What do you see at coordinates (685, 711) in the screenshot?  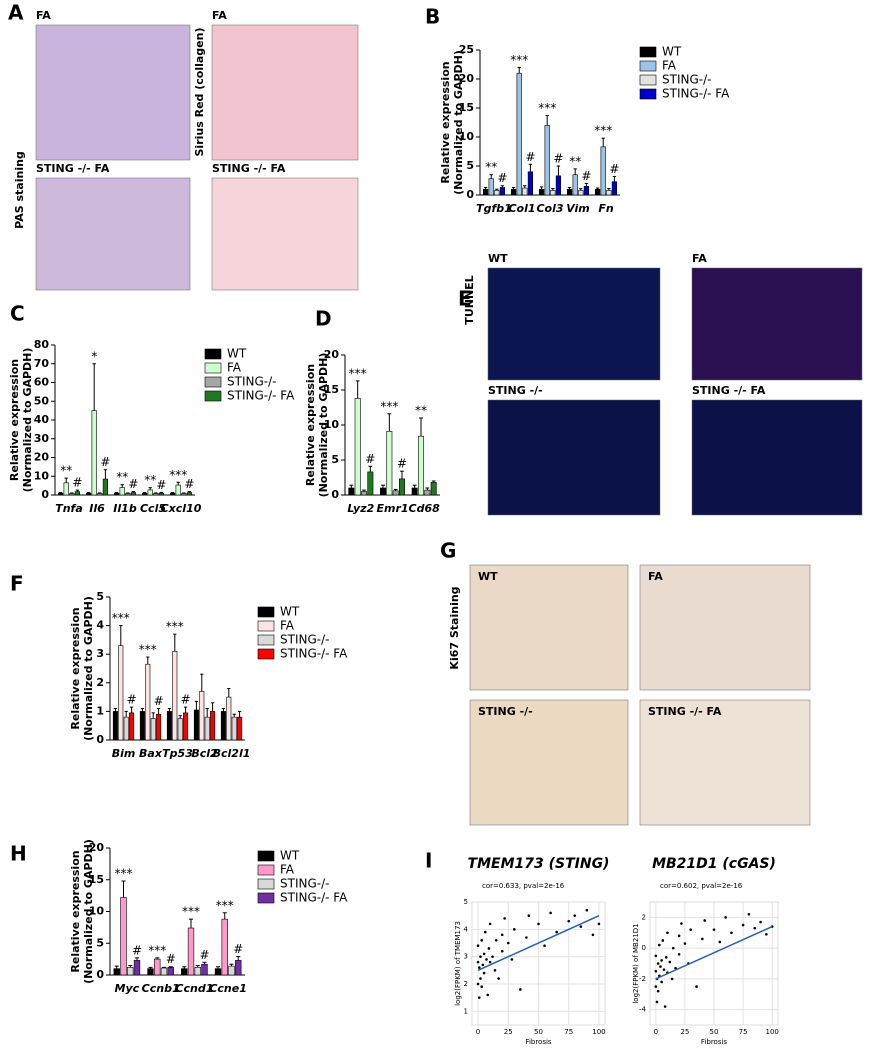 I see `image-label: STING -/- FA` at bounding box center [685, 711].